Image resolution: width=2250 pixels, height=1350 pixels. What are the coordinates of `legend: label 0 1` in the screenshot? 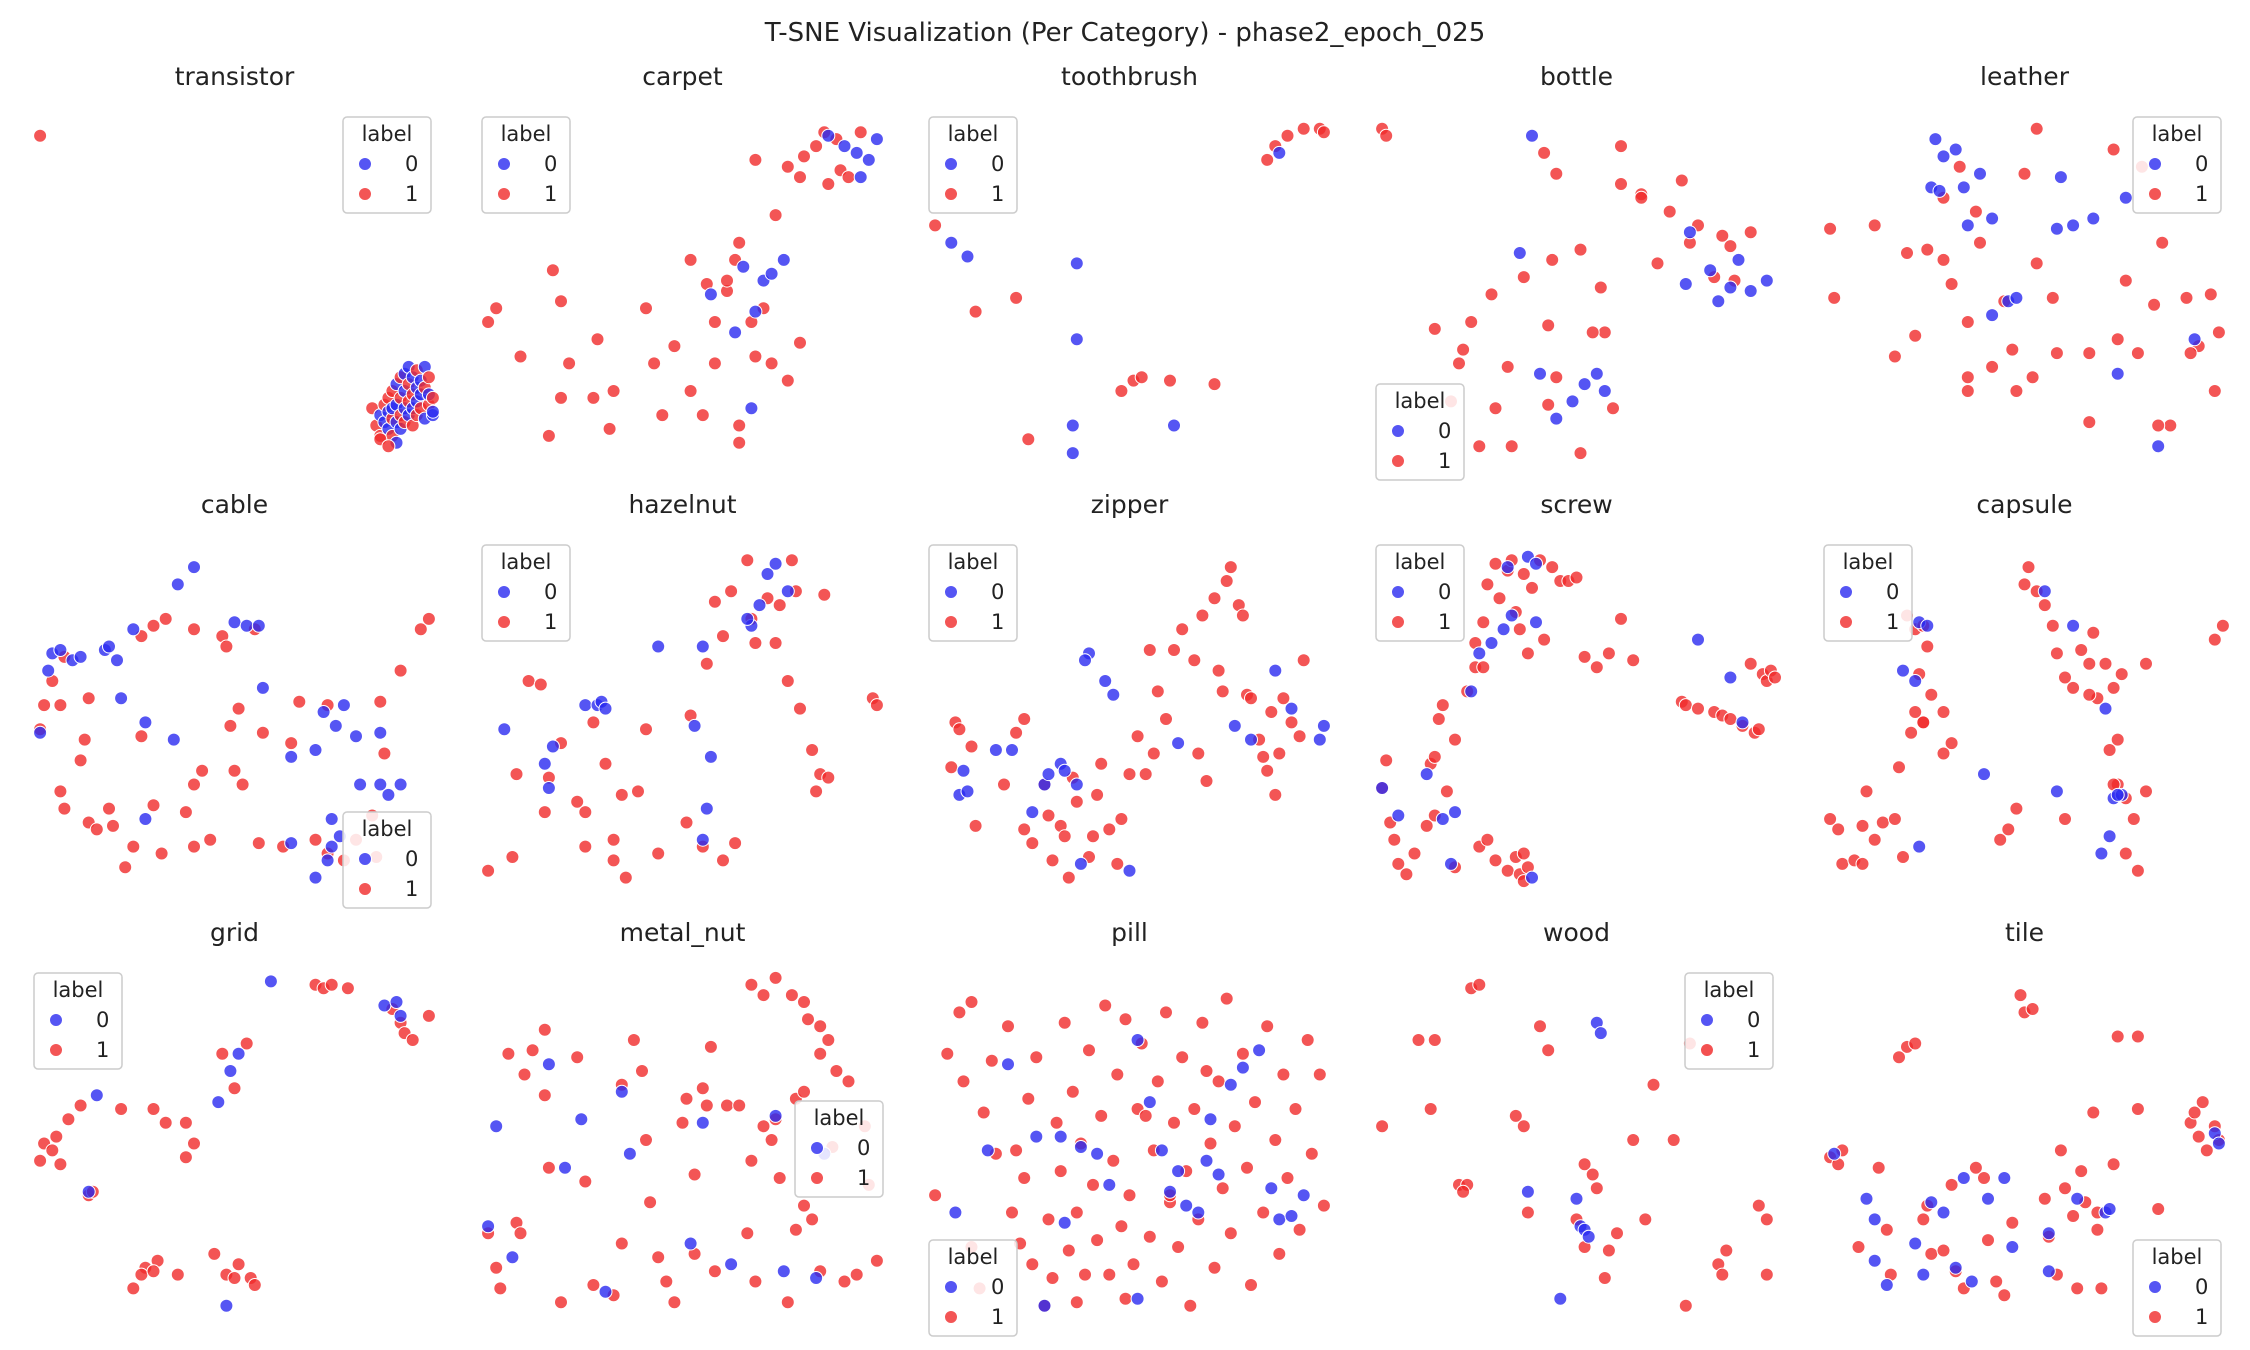 It's located at (2177, 1288).